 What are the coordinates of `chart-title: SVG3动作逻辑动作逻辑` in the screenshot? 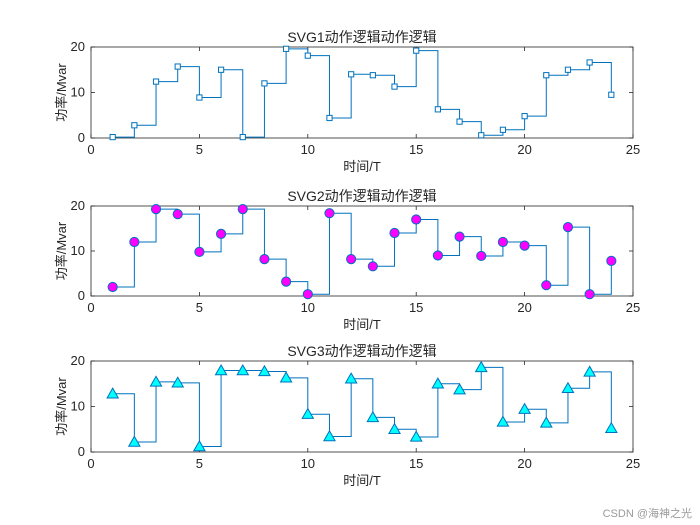 It's located at (361, 351).